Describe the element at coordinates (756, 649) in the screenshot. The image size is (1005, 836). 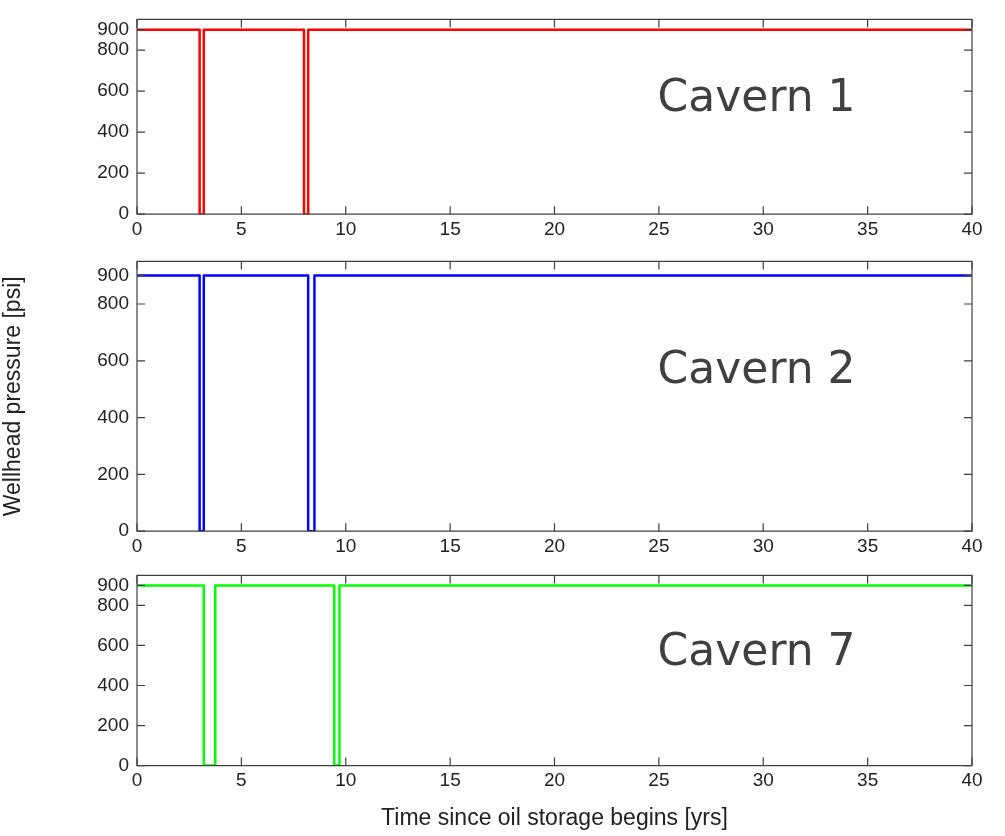
I see `annotation: Cavern 7` at that location.